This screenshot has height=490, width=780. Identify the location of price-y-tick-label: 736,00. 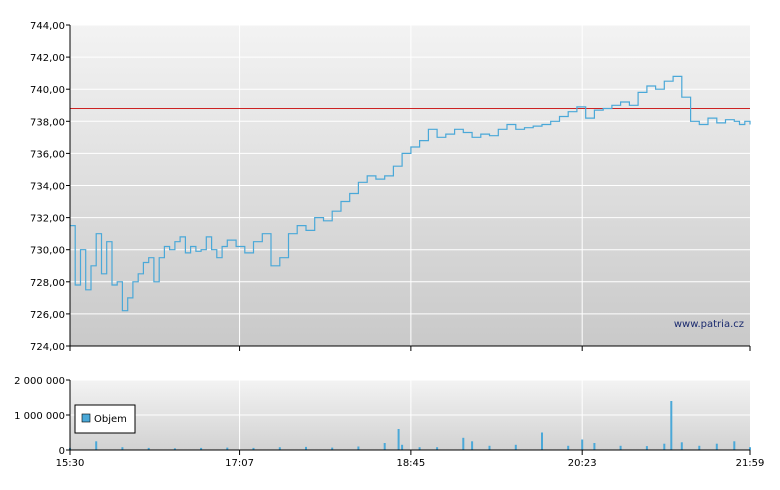
(47, 154).